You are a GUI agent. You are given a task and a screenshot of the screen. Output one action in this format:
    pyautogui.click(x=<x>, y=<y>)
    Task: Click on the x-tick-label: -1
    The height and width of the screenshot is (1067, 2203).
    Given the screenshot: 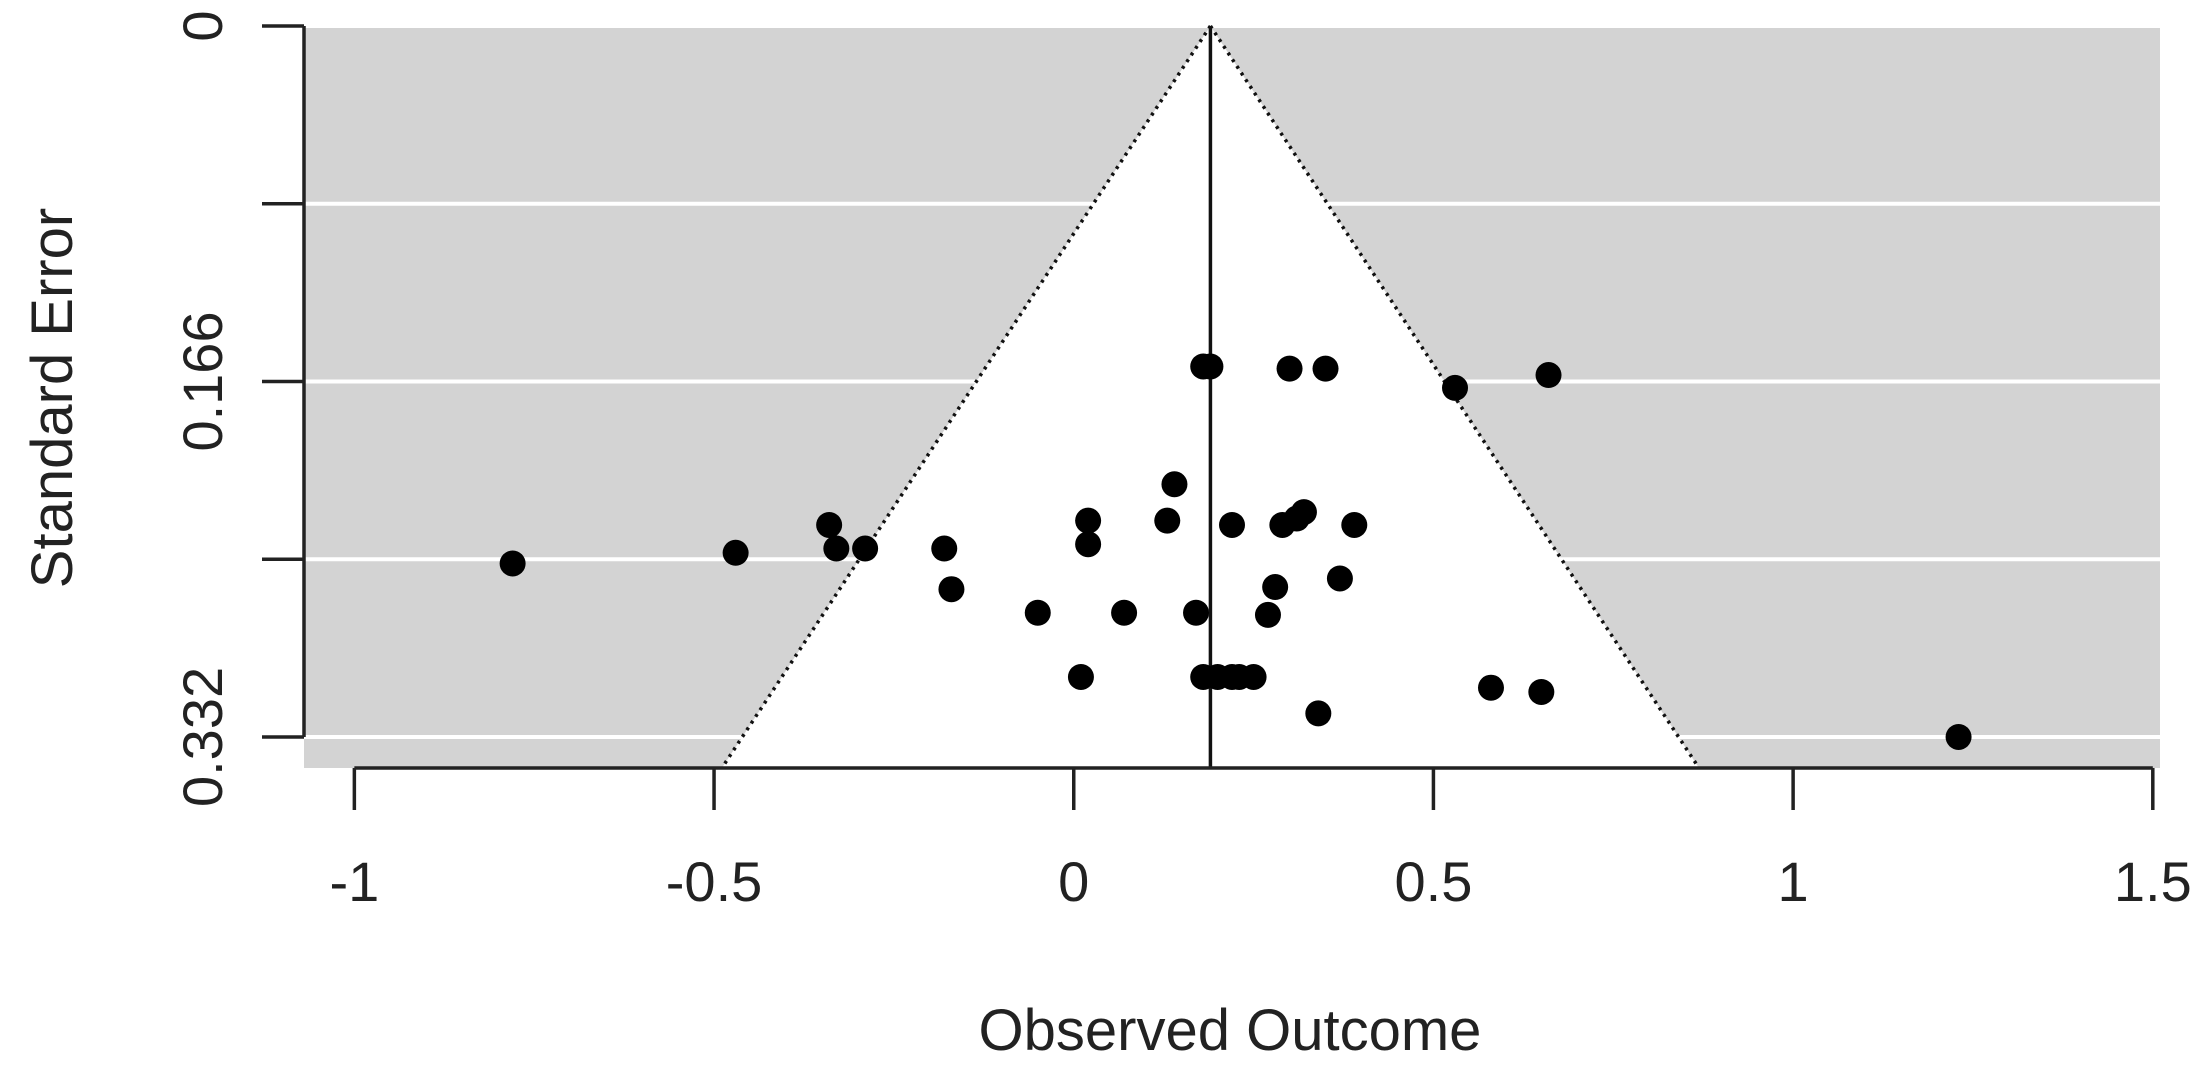 What is the action you would take?
    pyautogui.click(x=354, y=881)
    